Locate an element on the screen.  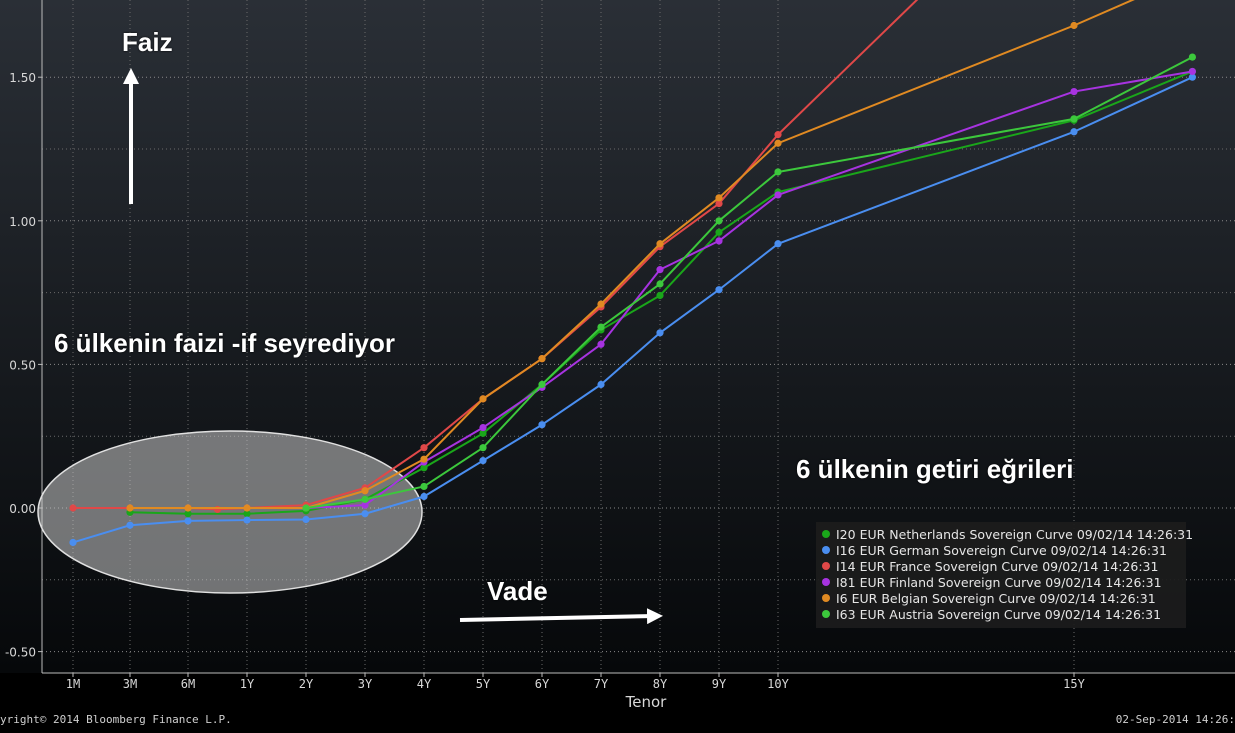
chart-title: 6 ülkenin getiri eğrileri is located at coordinates (935, 469).